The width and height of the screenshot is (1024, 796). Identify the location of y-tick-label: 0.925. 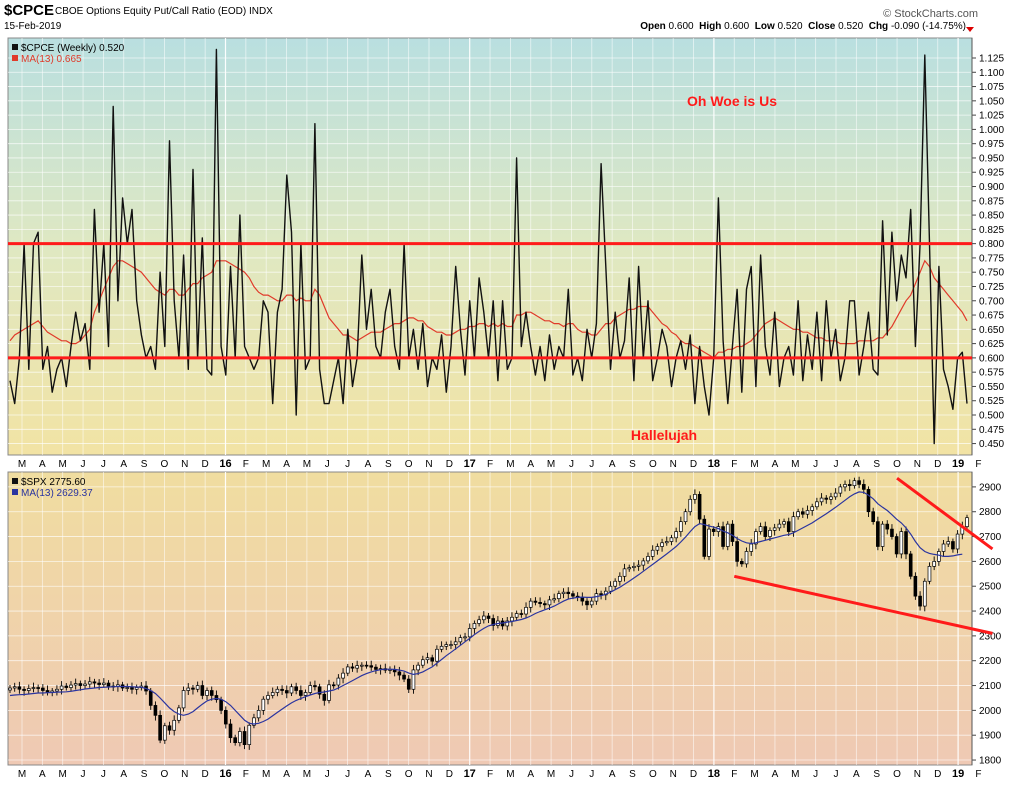
(991, 173).